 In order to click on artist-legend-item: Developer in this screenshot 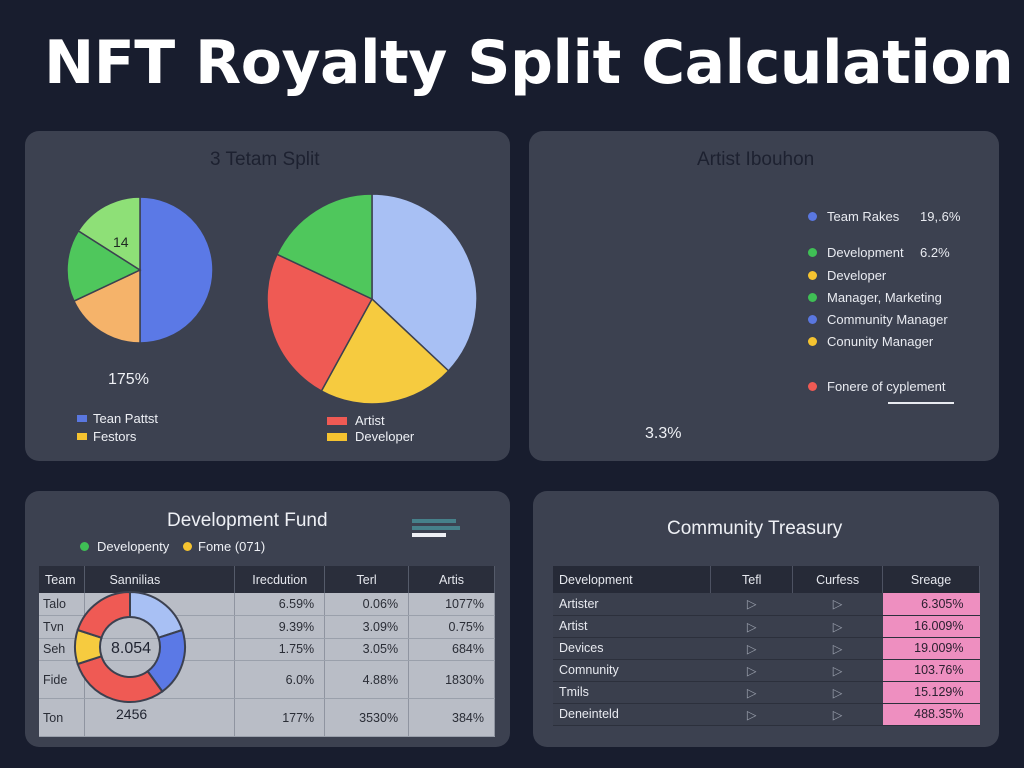, I will do `click(847, 275)`.